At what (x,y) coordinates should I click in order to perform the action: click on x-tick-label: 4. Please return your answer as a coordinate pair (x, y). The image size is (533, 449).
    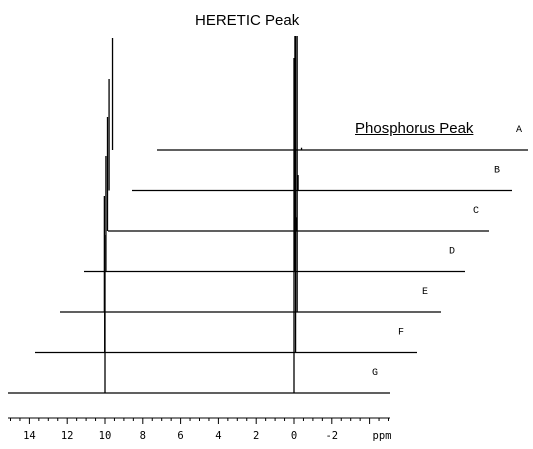
    Looking at the image, I should click on (218, 436).